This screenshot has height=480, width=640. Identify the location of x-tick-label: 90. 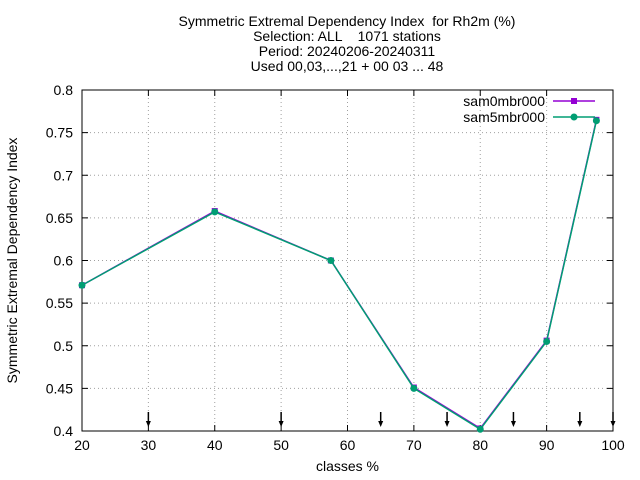
(547, 445).